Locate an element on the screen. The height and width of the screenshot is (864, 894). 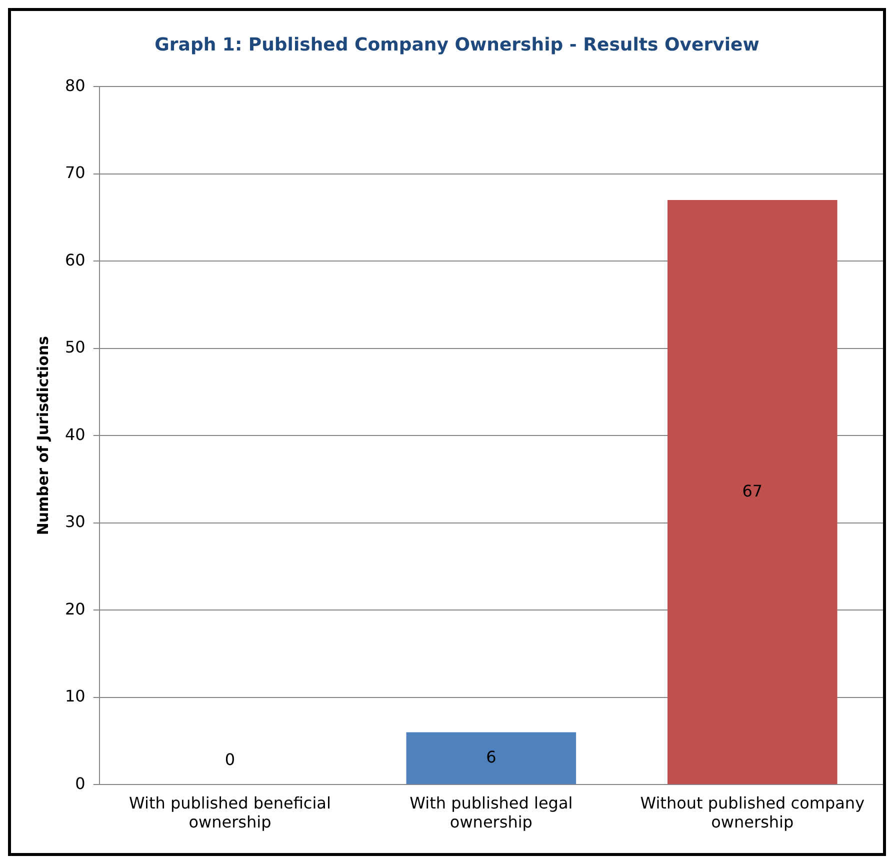
y-tick-label: 0 is located at coordinates (80, 783).